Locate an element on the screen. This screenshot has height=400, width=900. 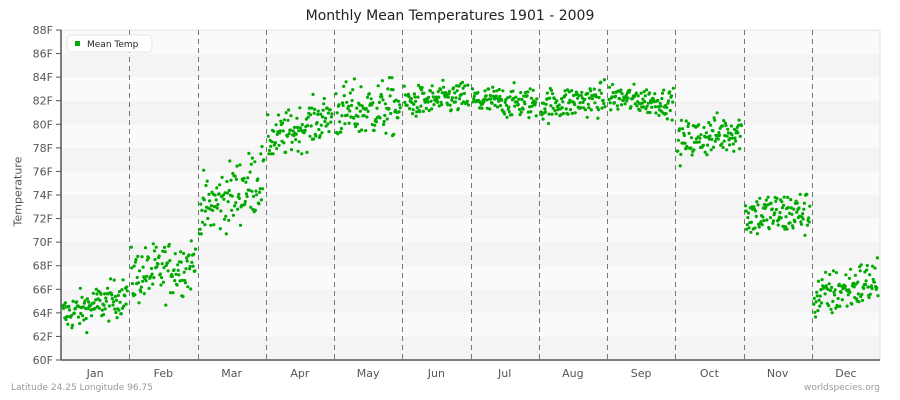
svg-text: 68F is located at coordinates (43, 266).